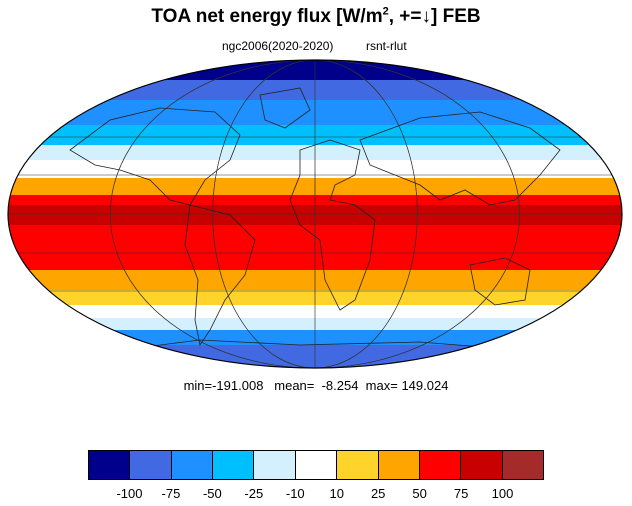 This screenshot has width=632, height=506. I want to click on title-superscript: 2, so click(385, 11).